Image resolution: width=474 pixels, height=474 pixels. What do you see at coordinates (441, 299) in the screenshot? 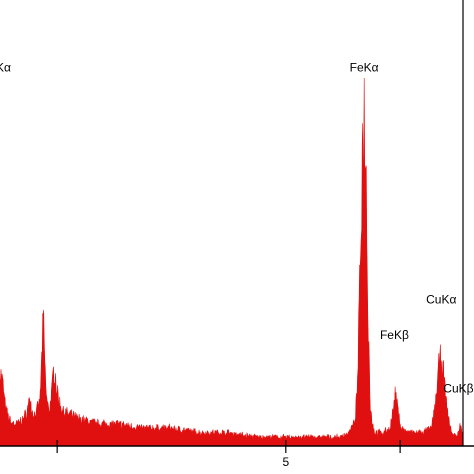
I see `peak-label: CuKα` at bounding box center [441, 299].